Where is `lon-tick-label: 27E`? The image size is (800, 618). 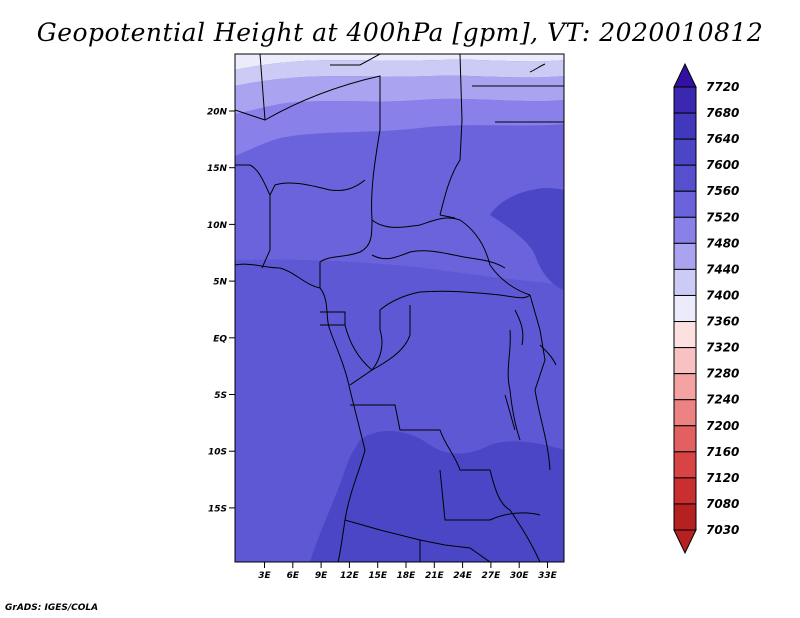 lon-tick-label: 27E is located at coordinates (492, 576).